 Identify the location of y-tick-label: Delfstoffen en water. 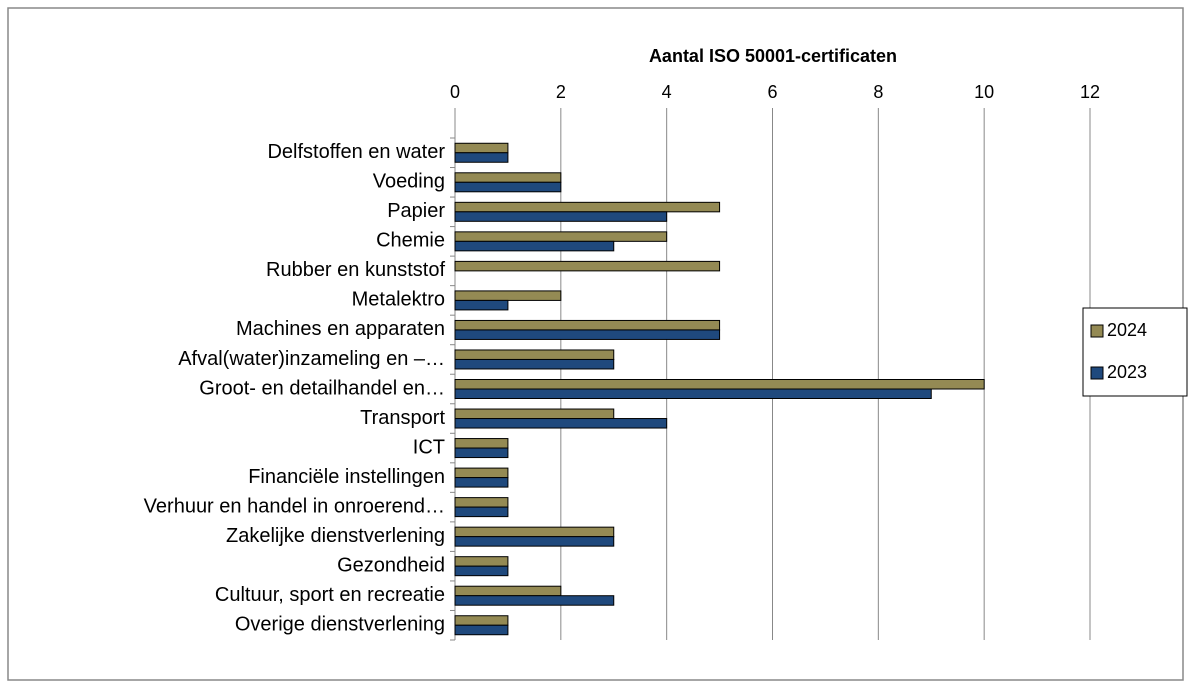
(356, 152).